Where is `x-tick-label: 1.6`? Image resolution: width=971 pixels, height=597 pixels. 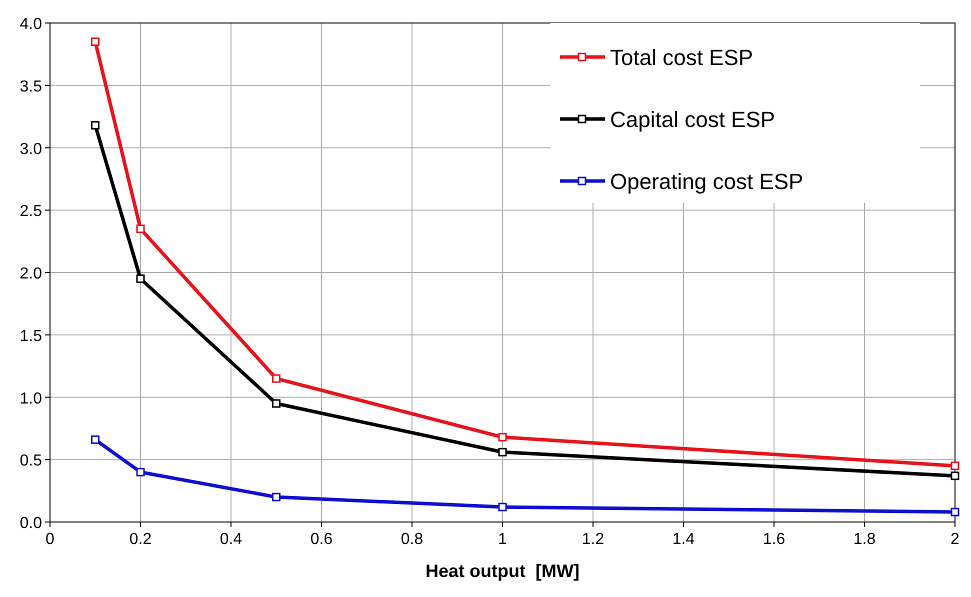 x-tick-label: 1.6 is located at coordinates (774, 539).